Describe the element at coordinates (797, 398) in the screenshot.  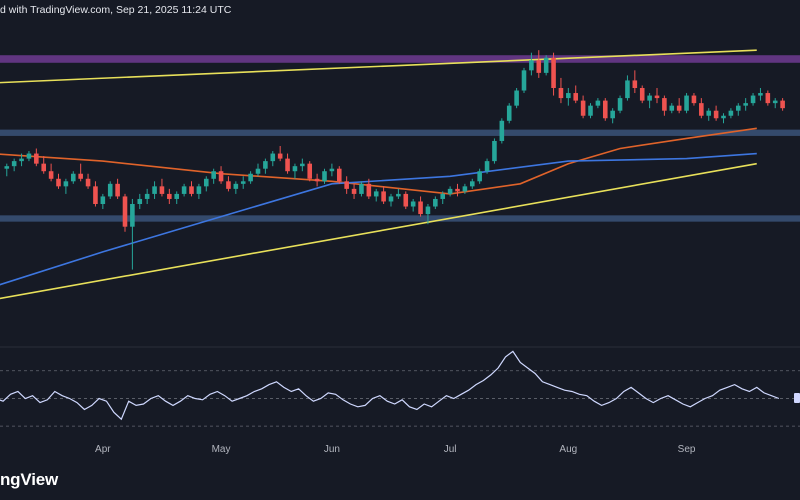
I see `rsi-value-tag` at that location.